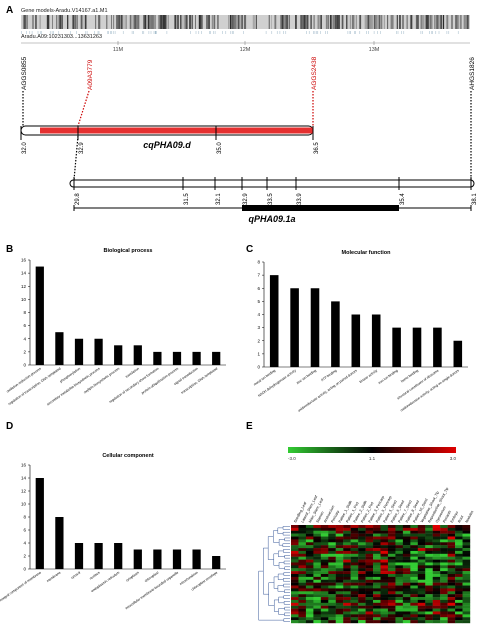 This screenshot has height=636, width=480. I want to click on legend-tick-max: 3.0, so click(453, 458).